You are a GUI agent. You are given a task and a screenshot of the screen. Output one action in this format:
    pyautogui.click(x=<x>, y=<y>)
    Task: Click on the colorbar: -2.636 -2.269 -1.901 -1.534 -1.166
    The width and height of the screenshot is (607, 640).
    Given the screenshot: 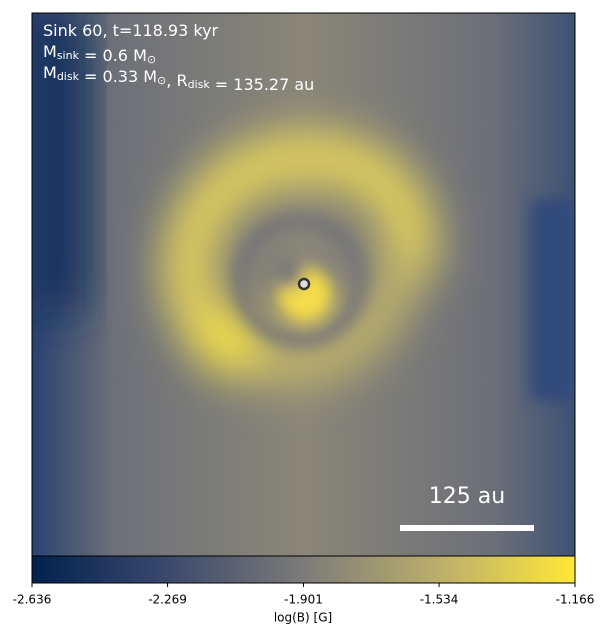 What is the action you would take?
    pyautogui.click(x=304, y=581)
    